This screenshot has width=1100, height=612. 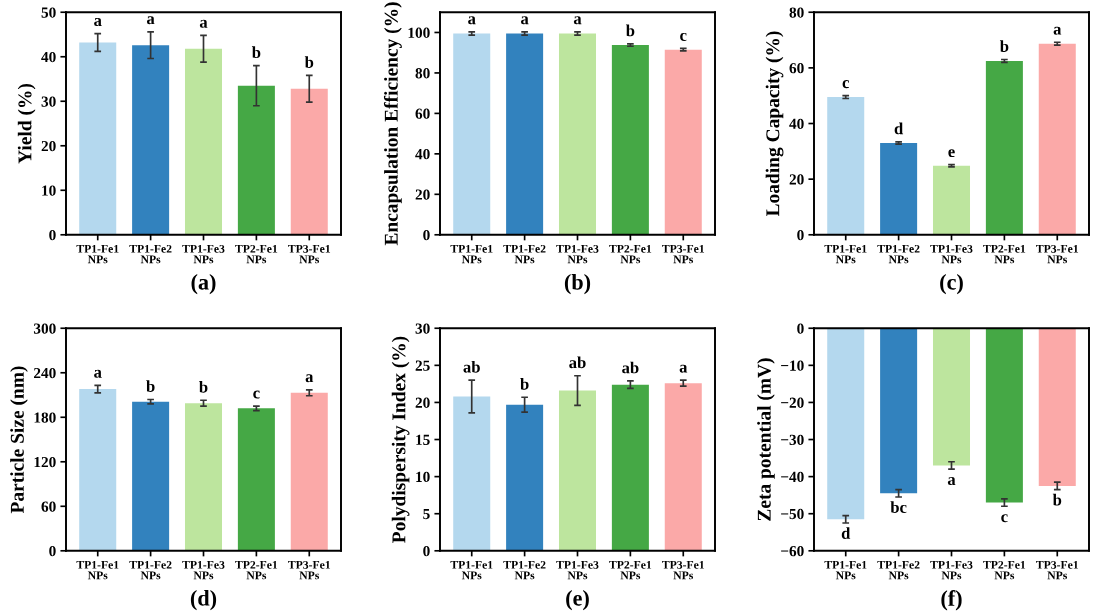 I want to click on x-axis-title: (b), so click(x=577, y=284).